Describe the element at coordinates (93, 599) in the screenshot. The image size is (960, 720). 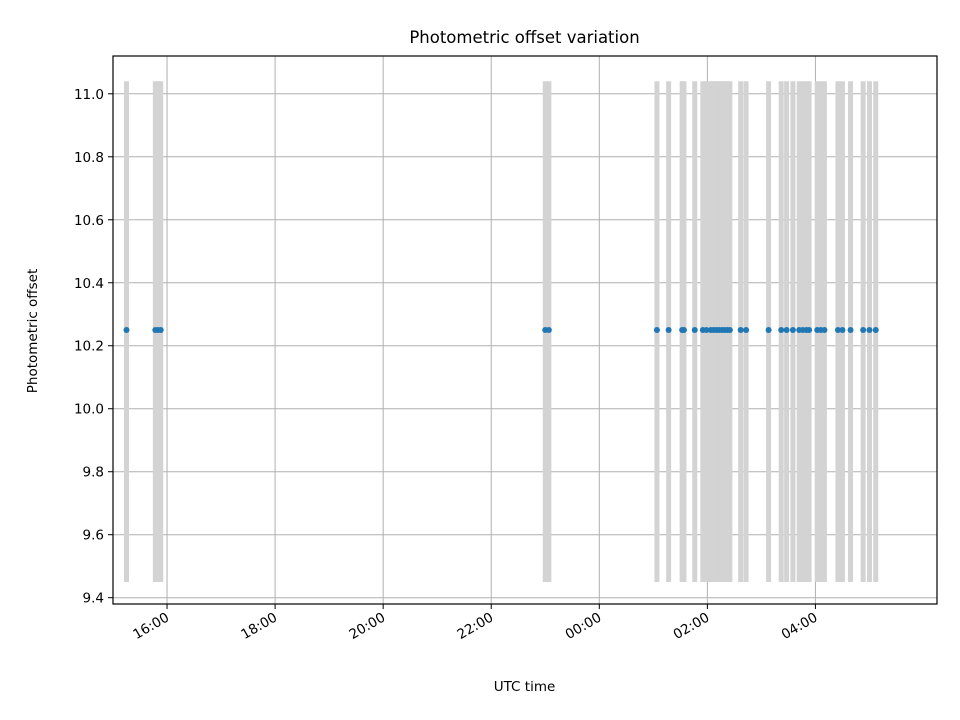
I see `y-tick-label: 9.4` at that location.